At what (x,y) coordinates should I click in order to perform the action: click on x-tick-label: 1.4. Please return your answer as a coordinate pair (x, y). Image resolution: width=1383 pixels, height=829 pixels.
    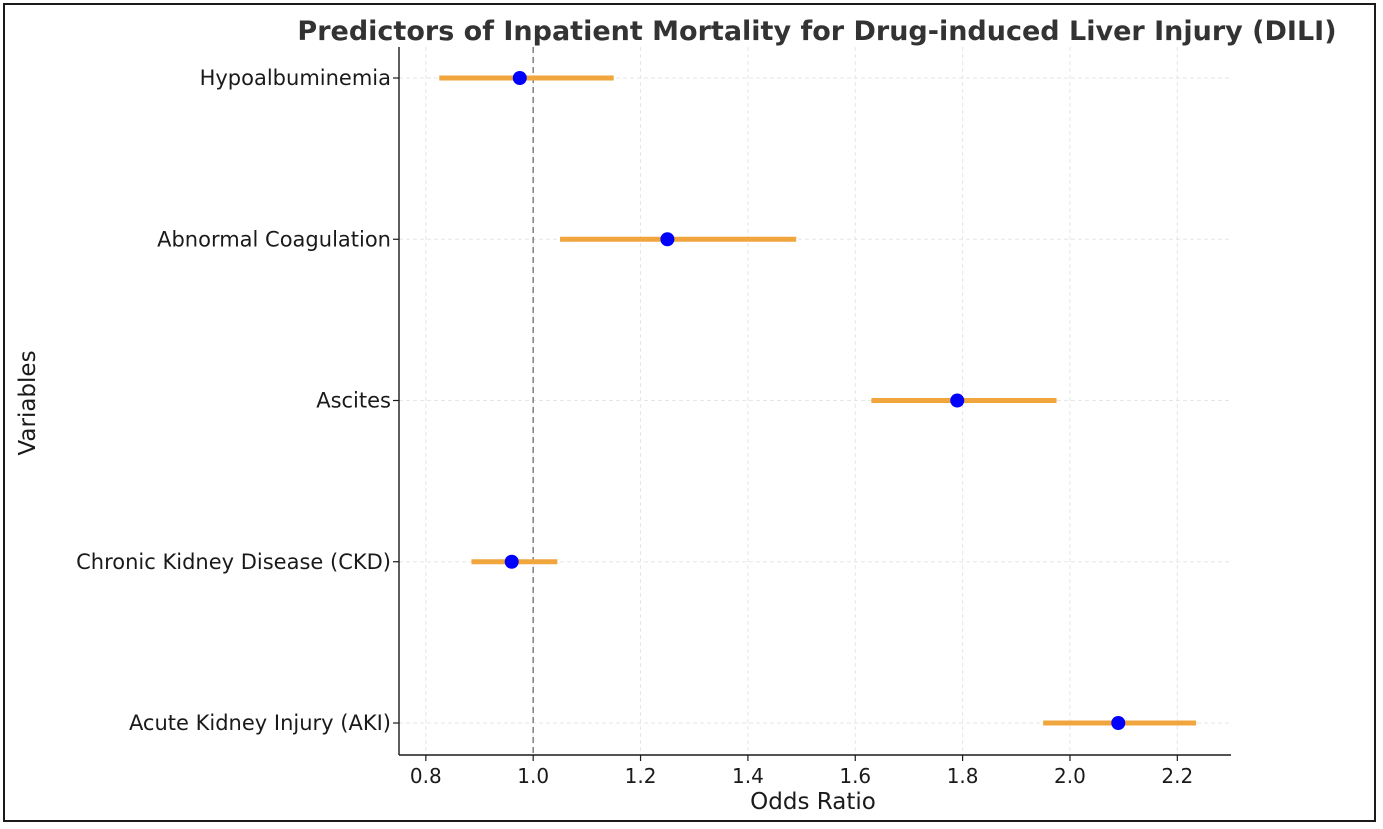
    Looking at the image, I should click on (748, 776).